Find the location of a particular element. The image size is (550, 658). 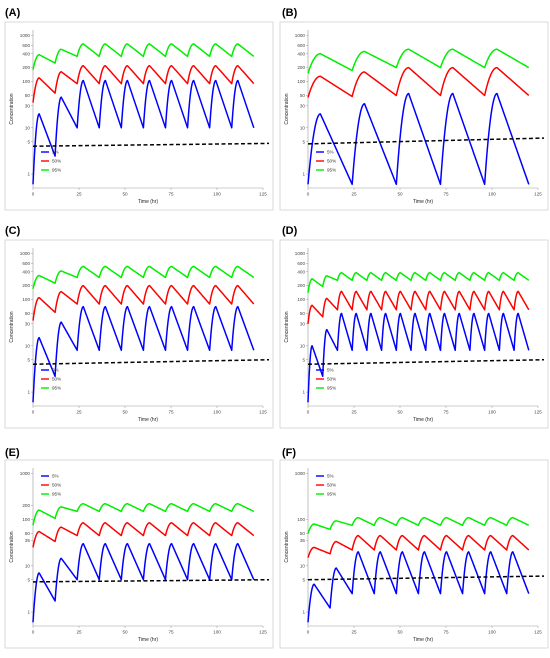

panel-label: (D) is located at coordinates (290, 231).